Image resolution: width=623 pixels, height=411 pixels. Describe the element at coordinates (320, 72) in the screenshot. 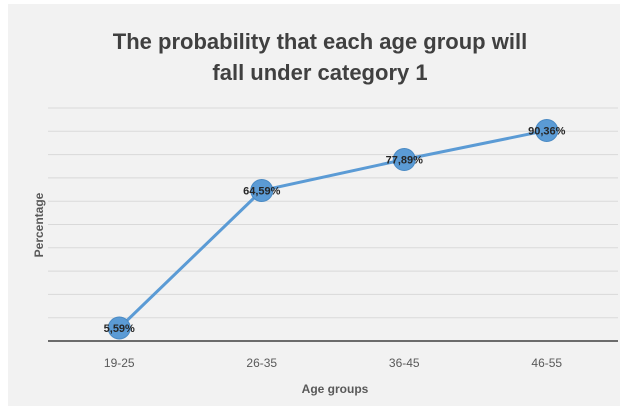

I see `chart-title-line-2: fall under category 1` at that location.